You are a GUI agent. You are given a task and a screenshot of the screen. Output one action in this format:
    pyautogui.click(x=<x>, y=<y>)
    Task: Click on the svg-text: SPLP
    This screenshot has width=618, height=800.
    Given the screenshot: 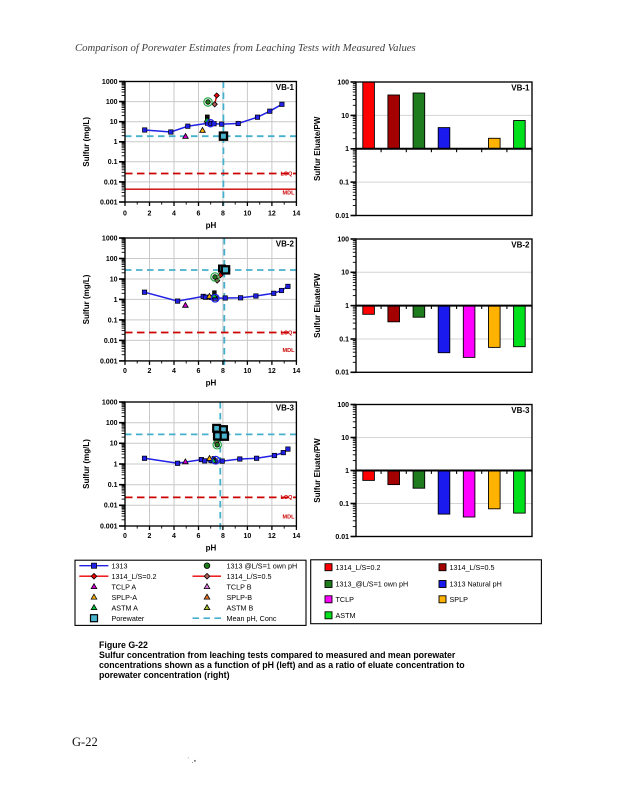 What is the action you would take?
    pyautogui.click(x=459, y=599)
    